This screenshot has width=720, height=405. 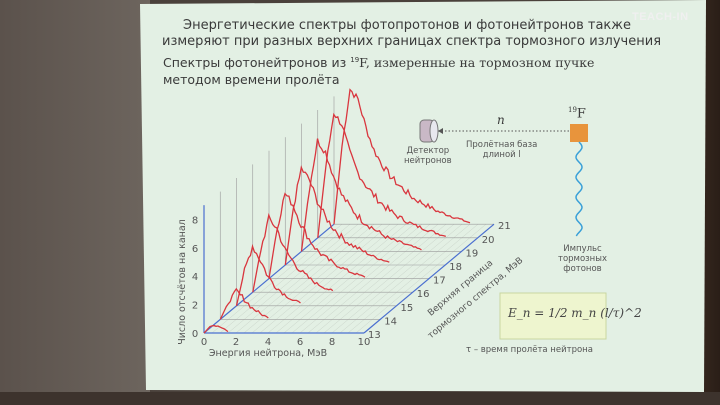 What do you see at coordinates (582, 249) in the screenshot?
I see `pulse-label-1: Импульс` at bounding box center [582, 249].